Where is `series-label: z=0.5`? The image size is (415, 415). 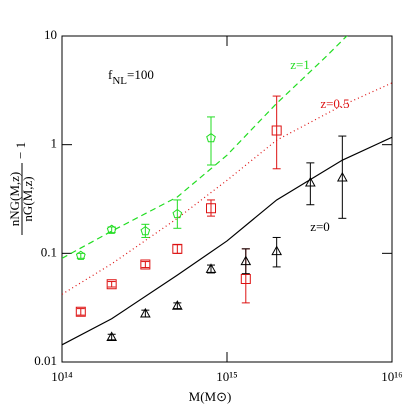
series-label: z=0.5 is located at coordinates (334, 103).